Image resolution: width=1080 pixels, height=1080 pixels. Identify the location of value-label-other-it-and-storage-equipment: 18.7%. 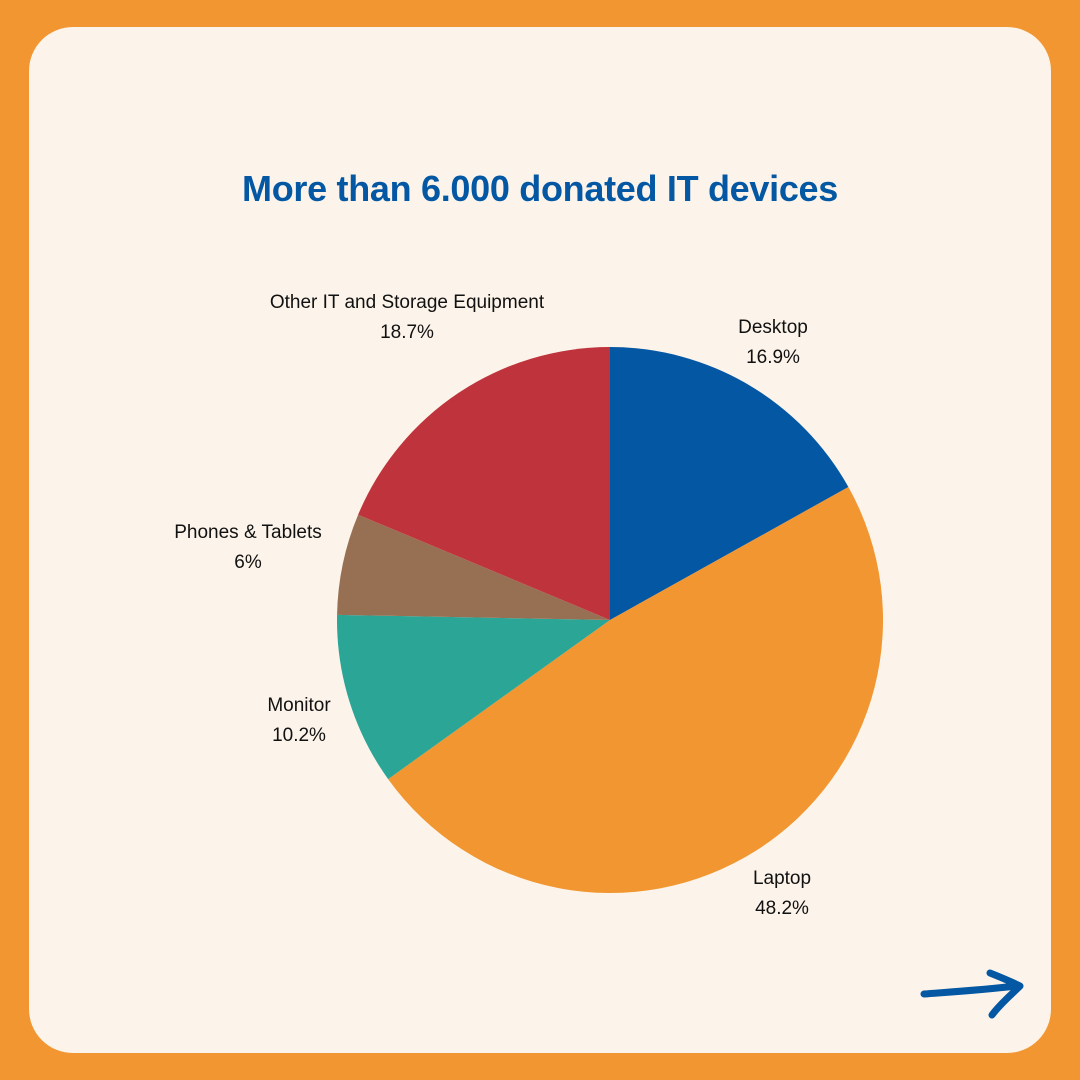
(407, 332).